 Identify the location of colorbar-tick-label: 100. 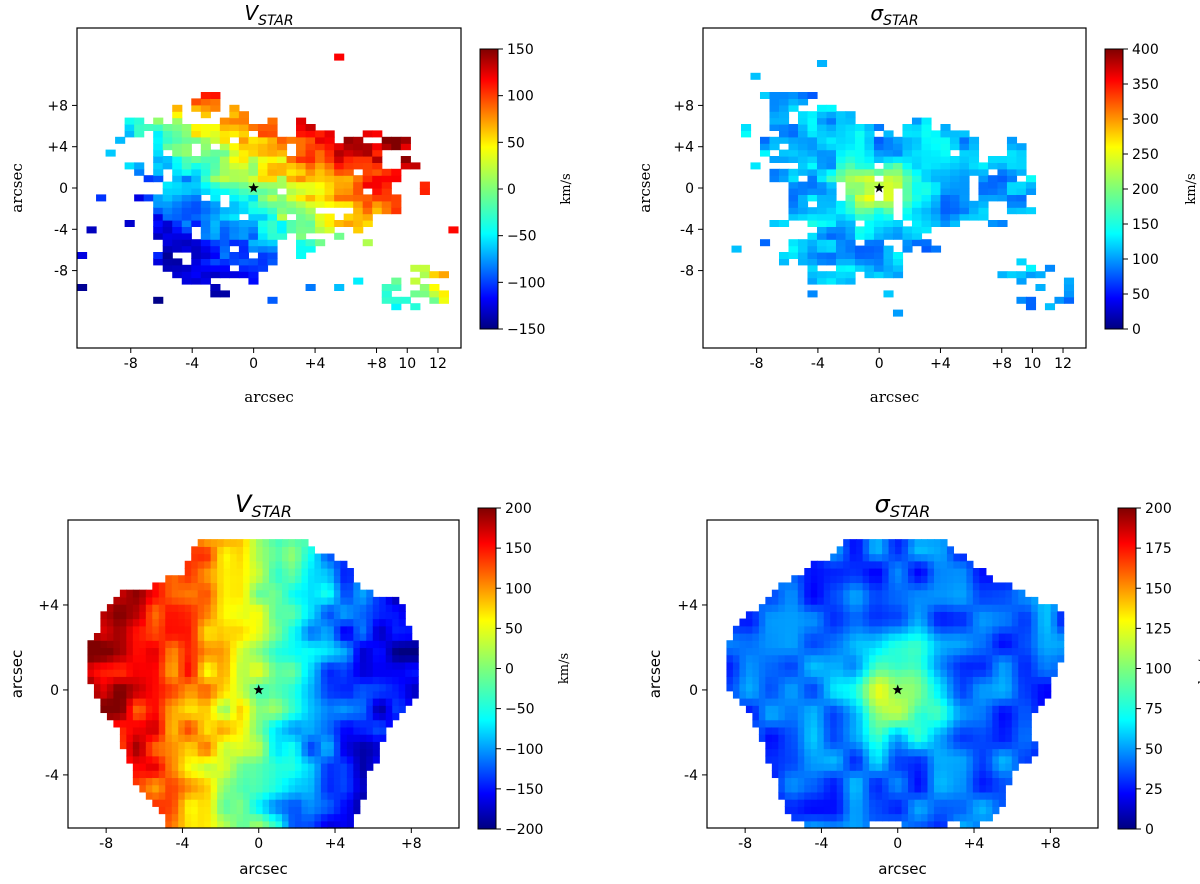
(520, 97).